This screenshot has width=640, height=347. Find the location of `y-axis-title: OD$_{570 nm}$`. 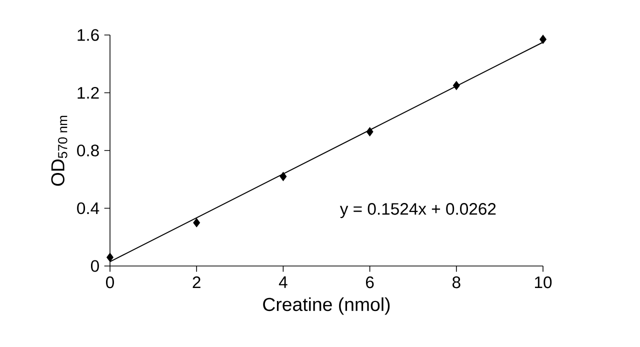

y-axis-title: OD$_{570 nm}$ is located at coordinates (59, 151).